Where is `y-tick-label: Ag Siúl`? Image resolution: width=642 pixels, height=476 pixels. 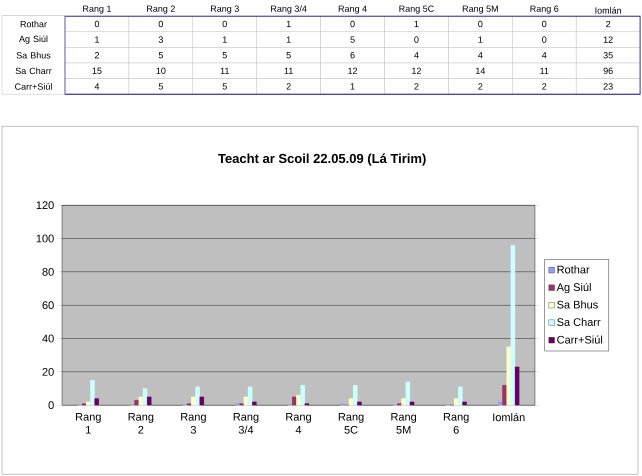
y-tick-label: Ag Siúl is located at coordinates (33, 39).